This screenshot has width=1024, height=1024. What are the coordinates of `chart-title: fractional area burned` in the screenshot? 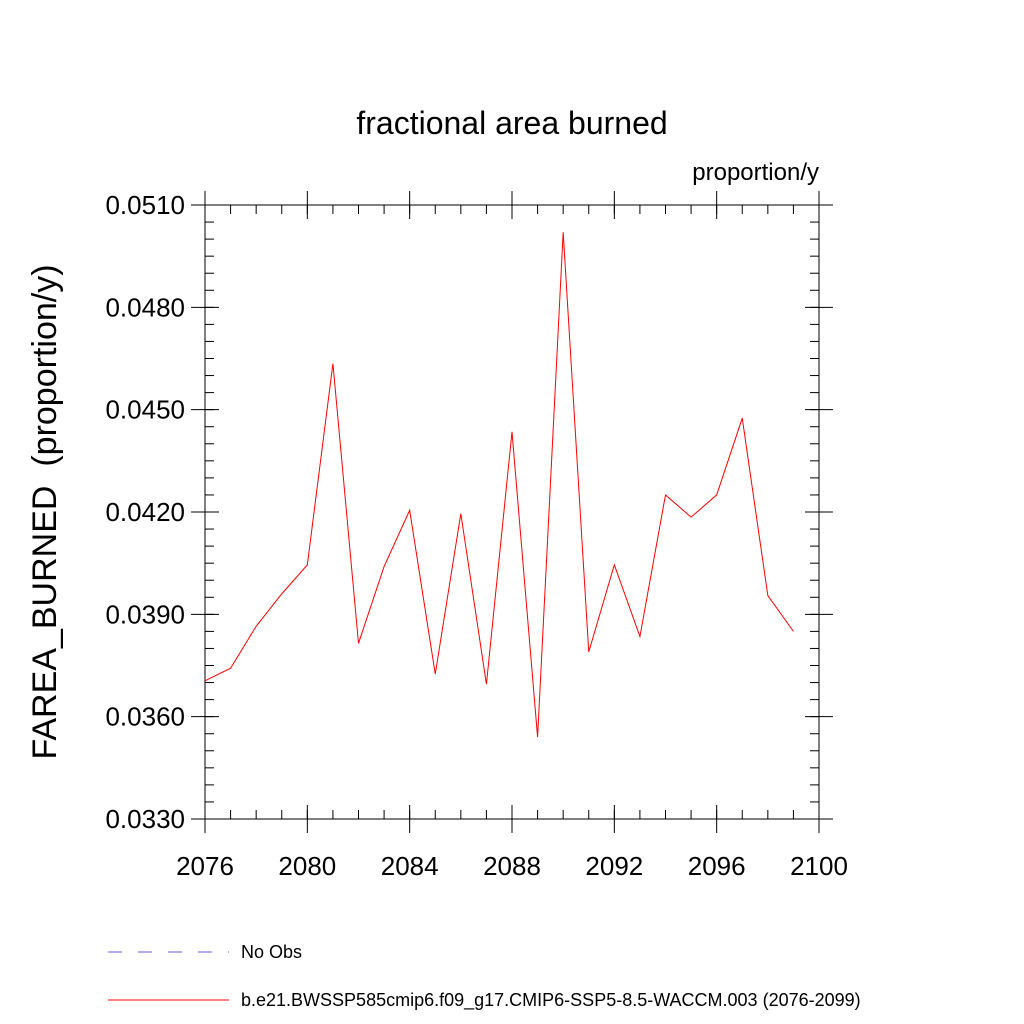 It's located at (511, 123).